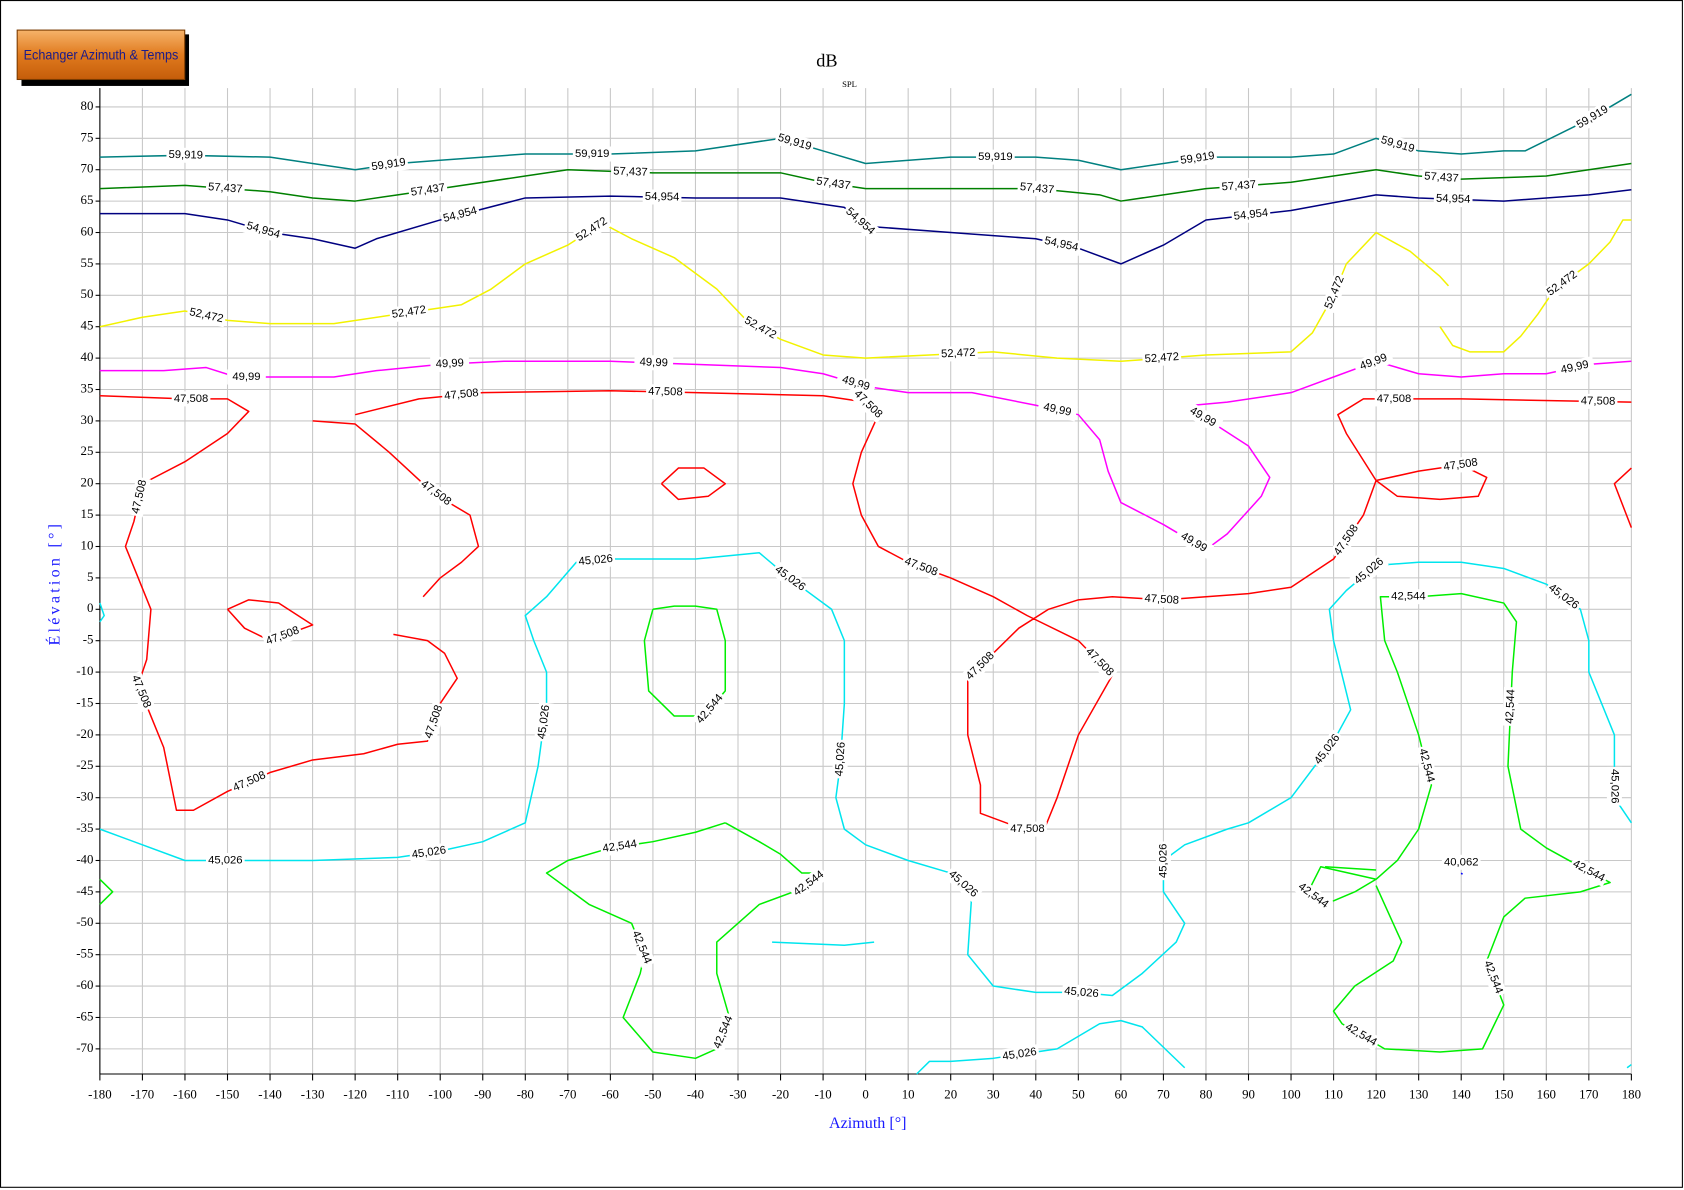 Image resolution: width=1684 pixels, height=1190 pixels. Describe the element at coordinates (388, 165) in the screenshot. I see `contour-label-group: 59,919` at that location.